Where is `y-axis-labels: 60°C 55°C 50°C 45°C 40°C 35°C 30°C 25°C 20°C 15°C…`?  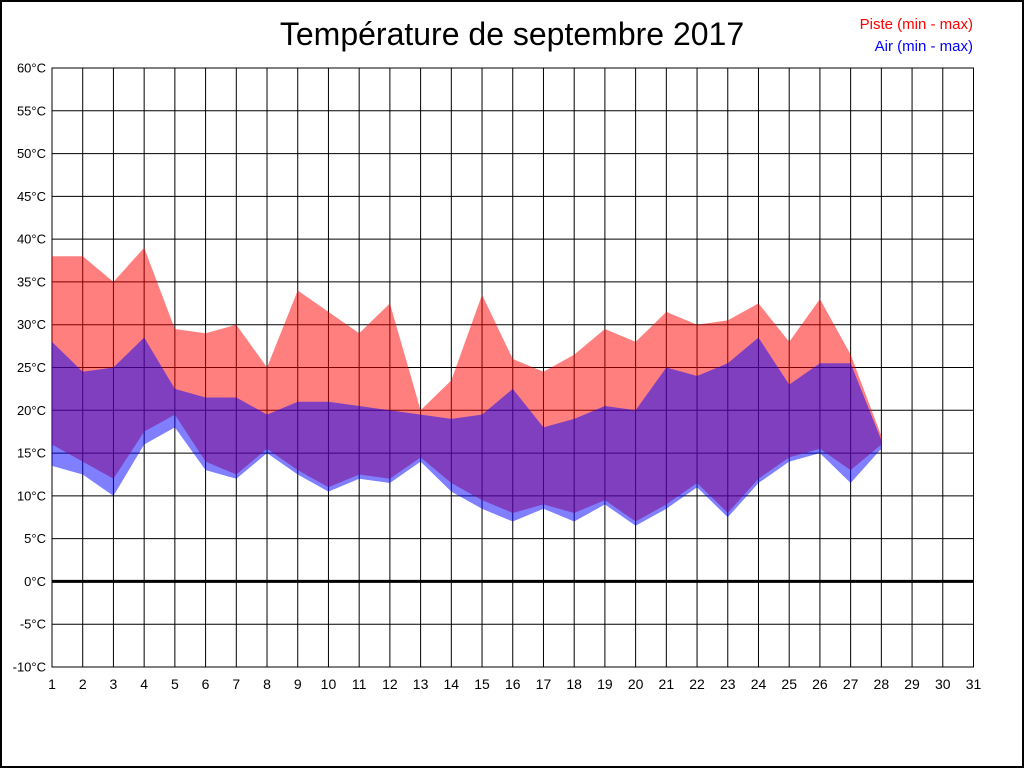
y-axis-labels: 60°C 55°C 50°C 45°C 40°C 35°C 30°C 25°C 20°C 15°C… is located at coordinates (29, 368).